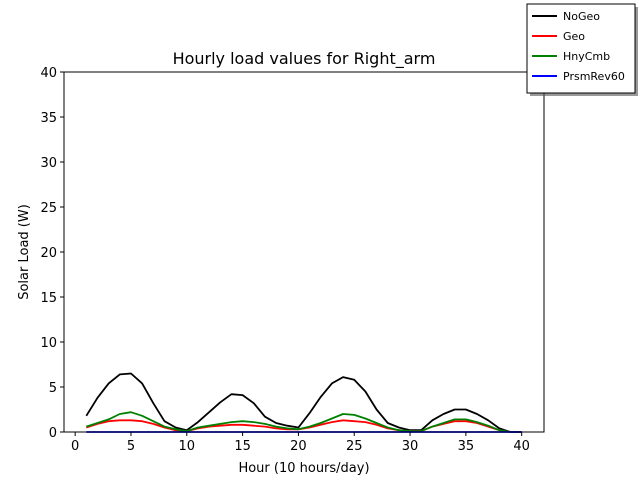 This screenshot has height=480, width=640. I want to click on legend-box, so click(581, 48).